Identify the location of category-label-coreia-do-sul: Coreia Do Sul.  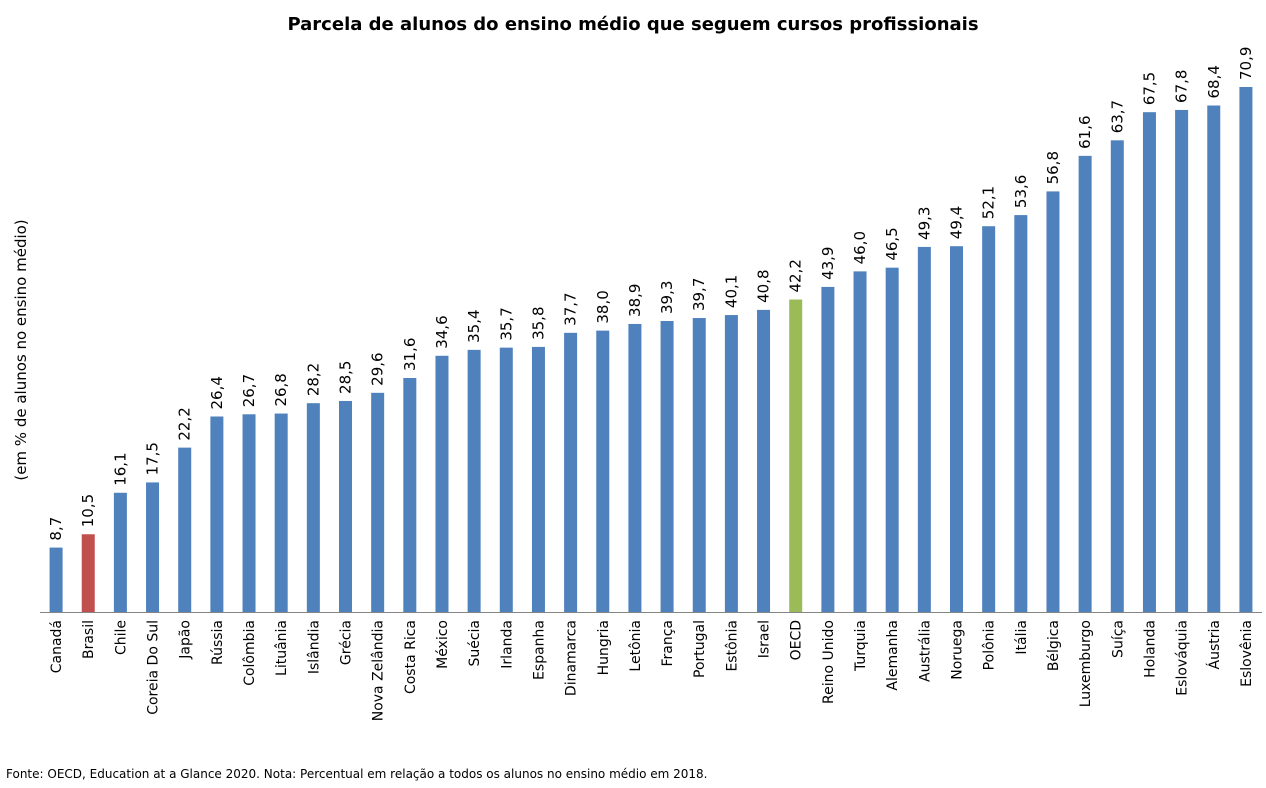
(154, 667).